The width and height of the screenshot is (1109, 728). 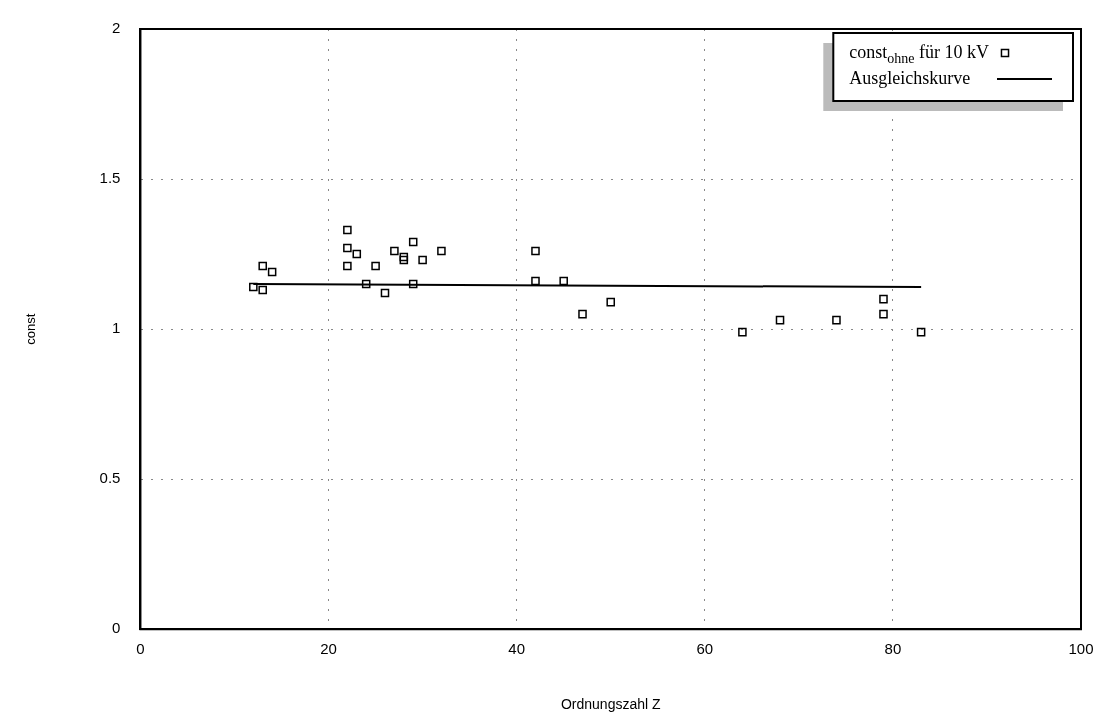 I want to click on y-tick-label: 2, so click(x=116, y=28).